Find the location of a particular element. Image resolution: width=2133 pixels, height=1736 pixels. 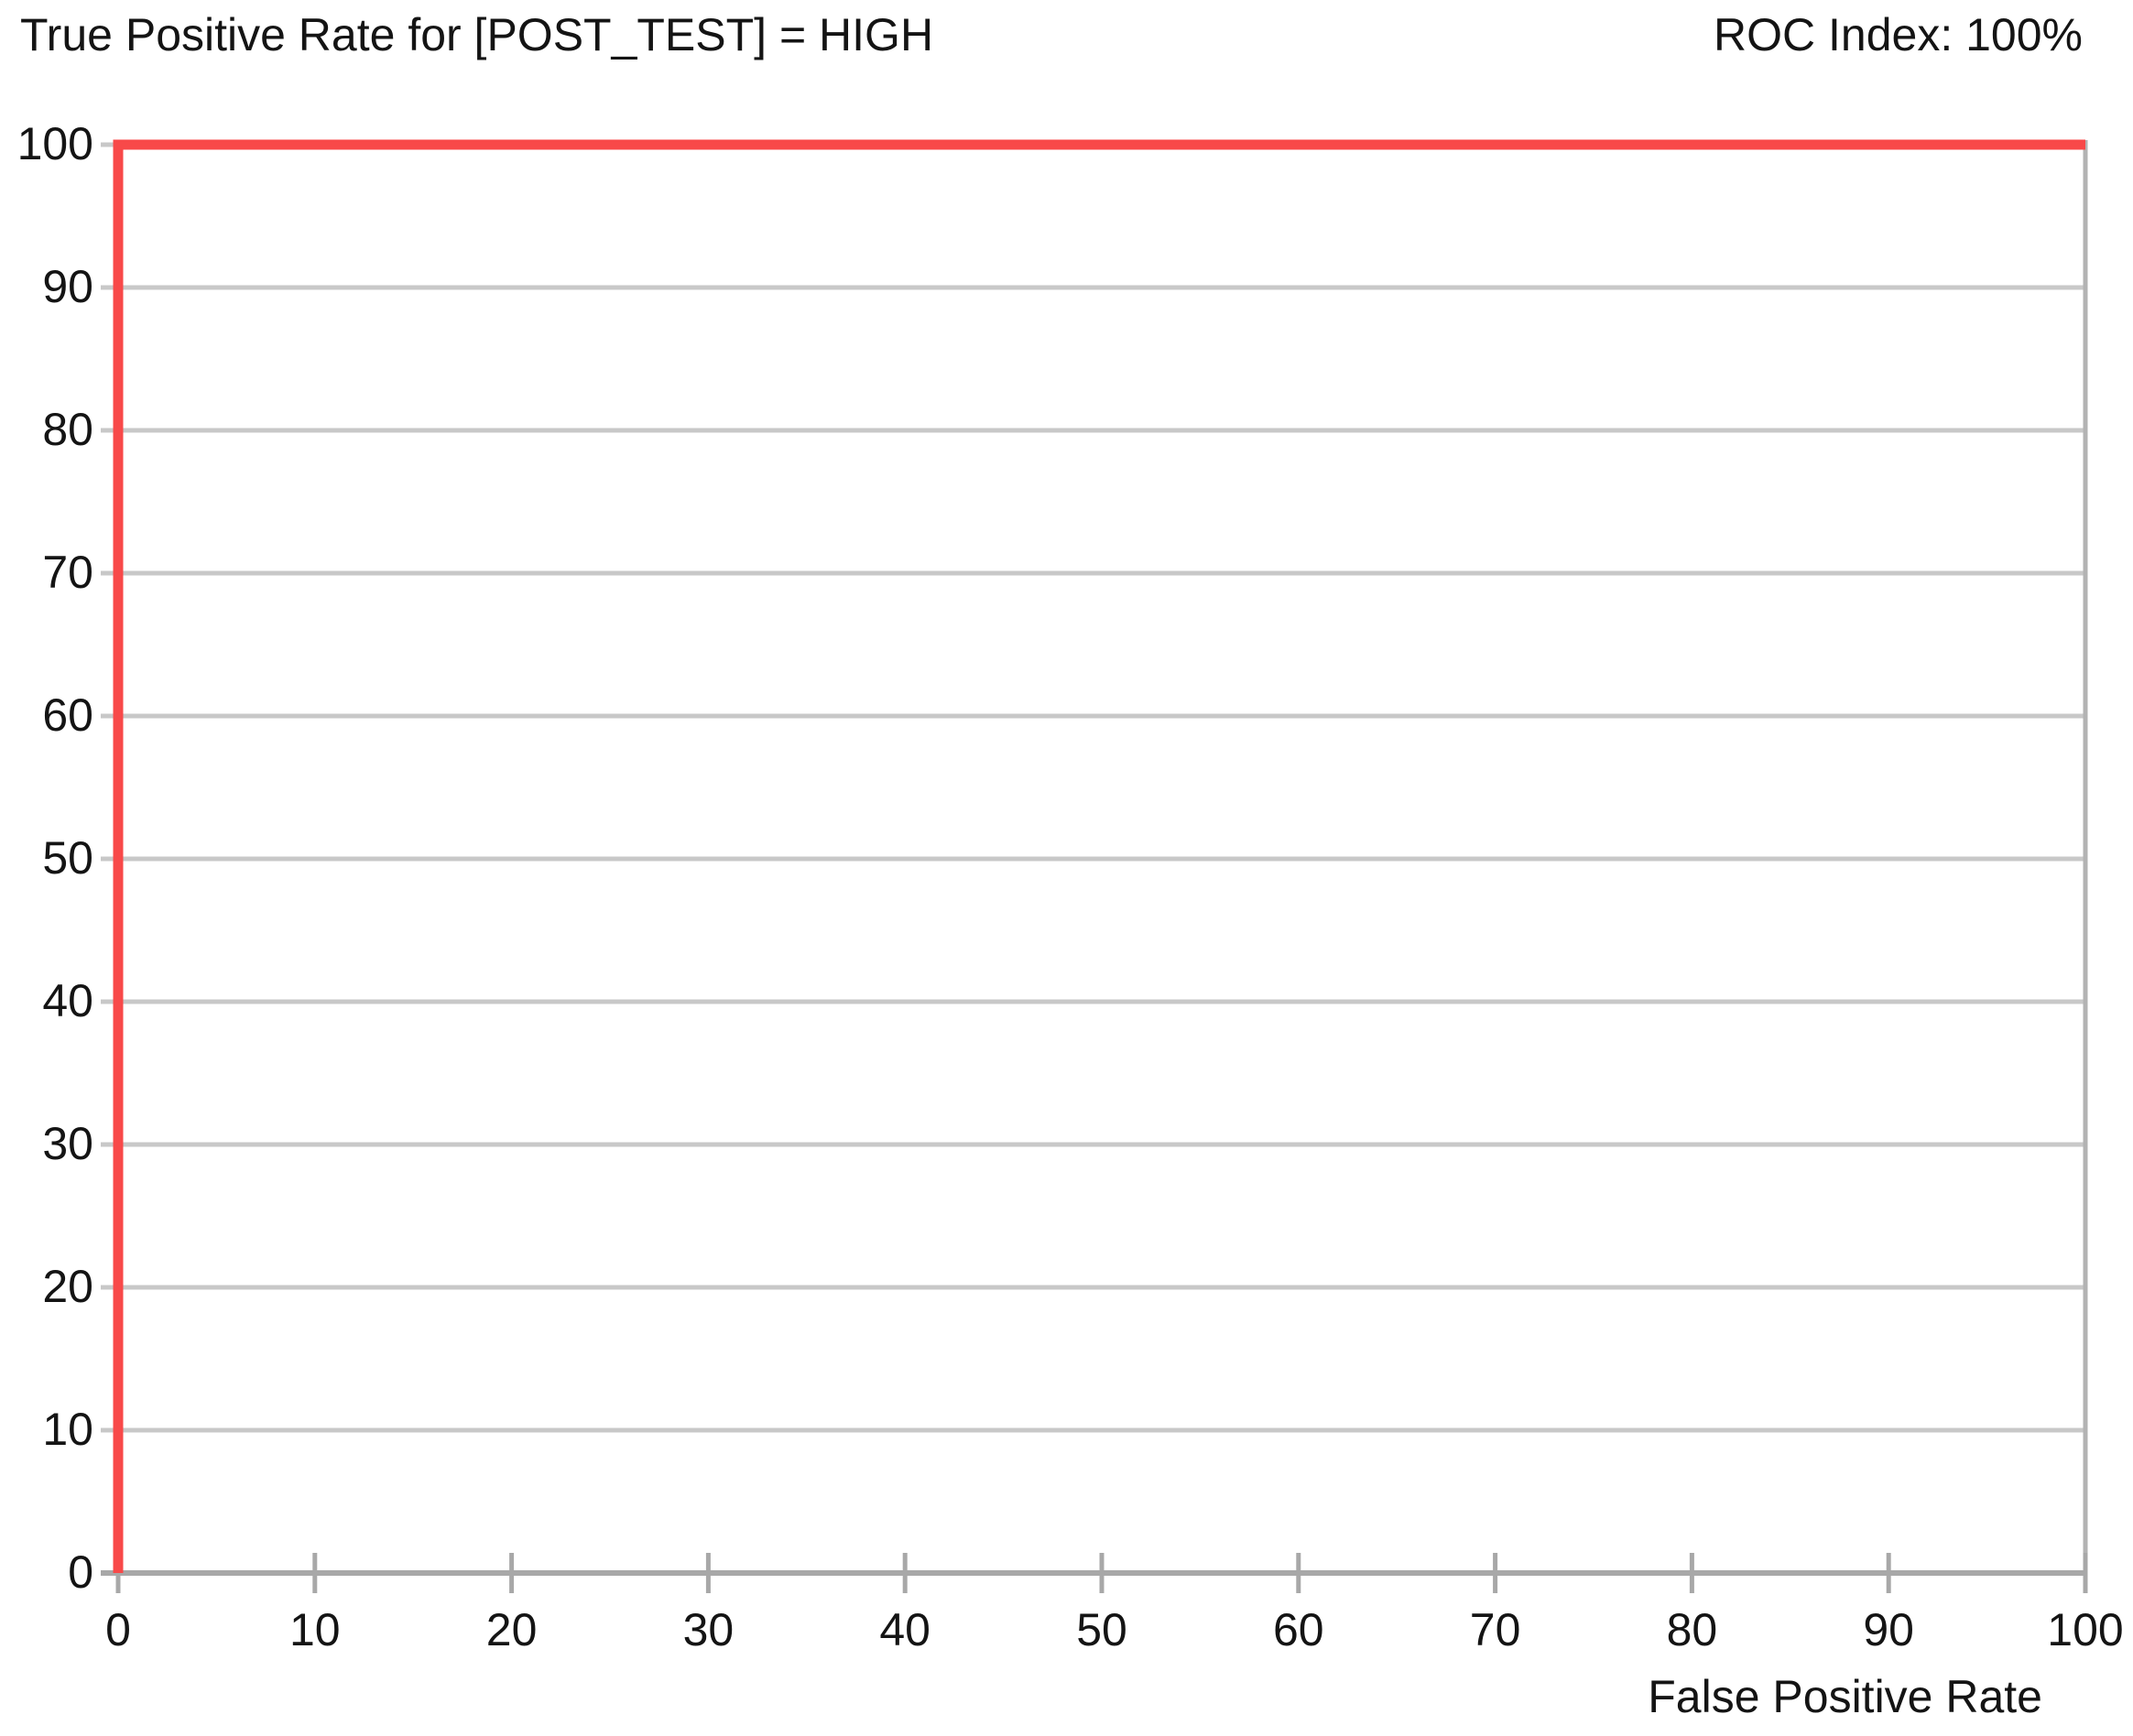

y-axis-tick-label: 60 is located at coordinates (67, 715).